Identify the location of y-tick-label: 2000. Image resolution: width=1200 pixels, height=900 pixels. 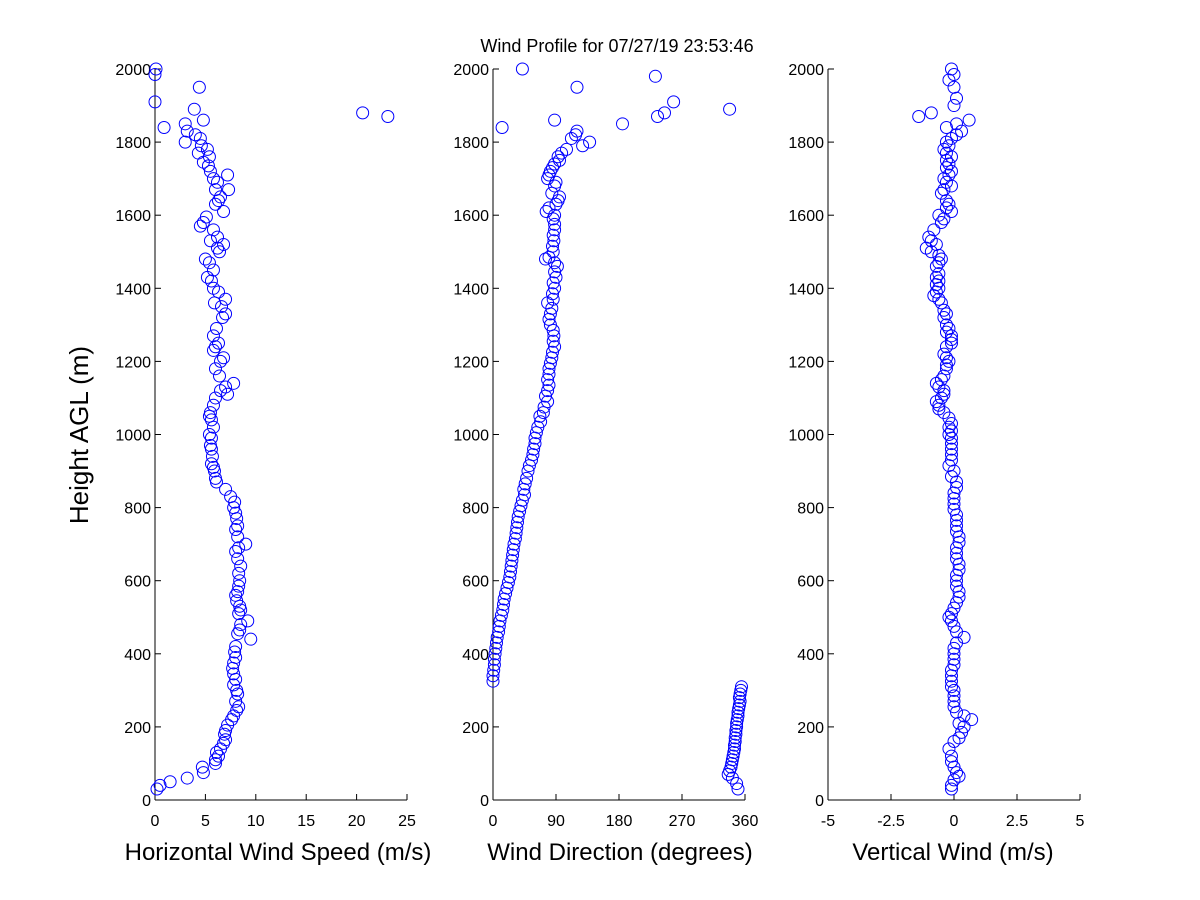
(471, 70).